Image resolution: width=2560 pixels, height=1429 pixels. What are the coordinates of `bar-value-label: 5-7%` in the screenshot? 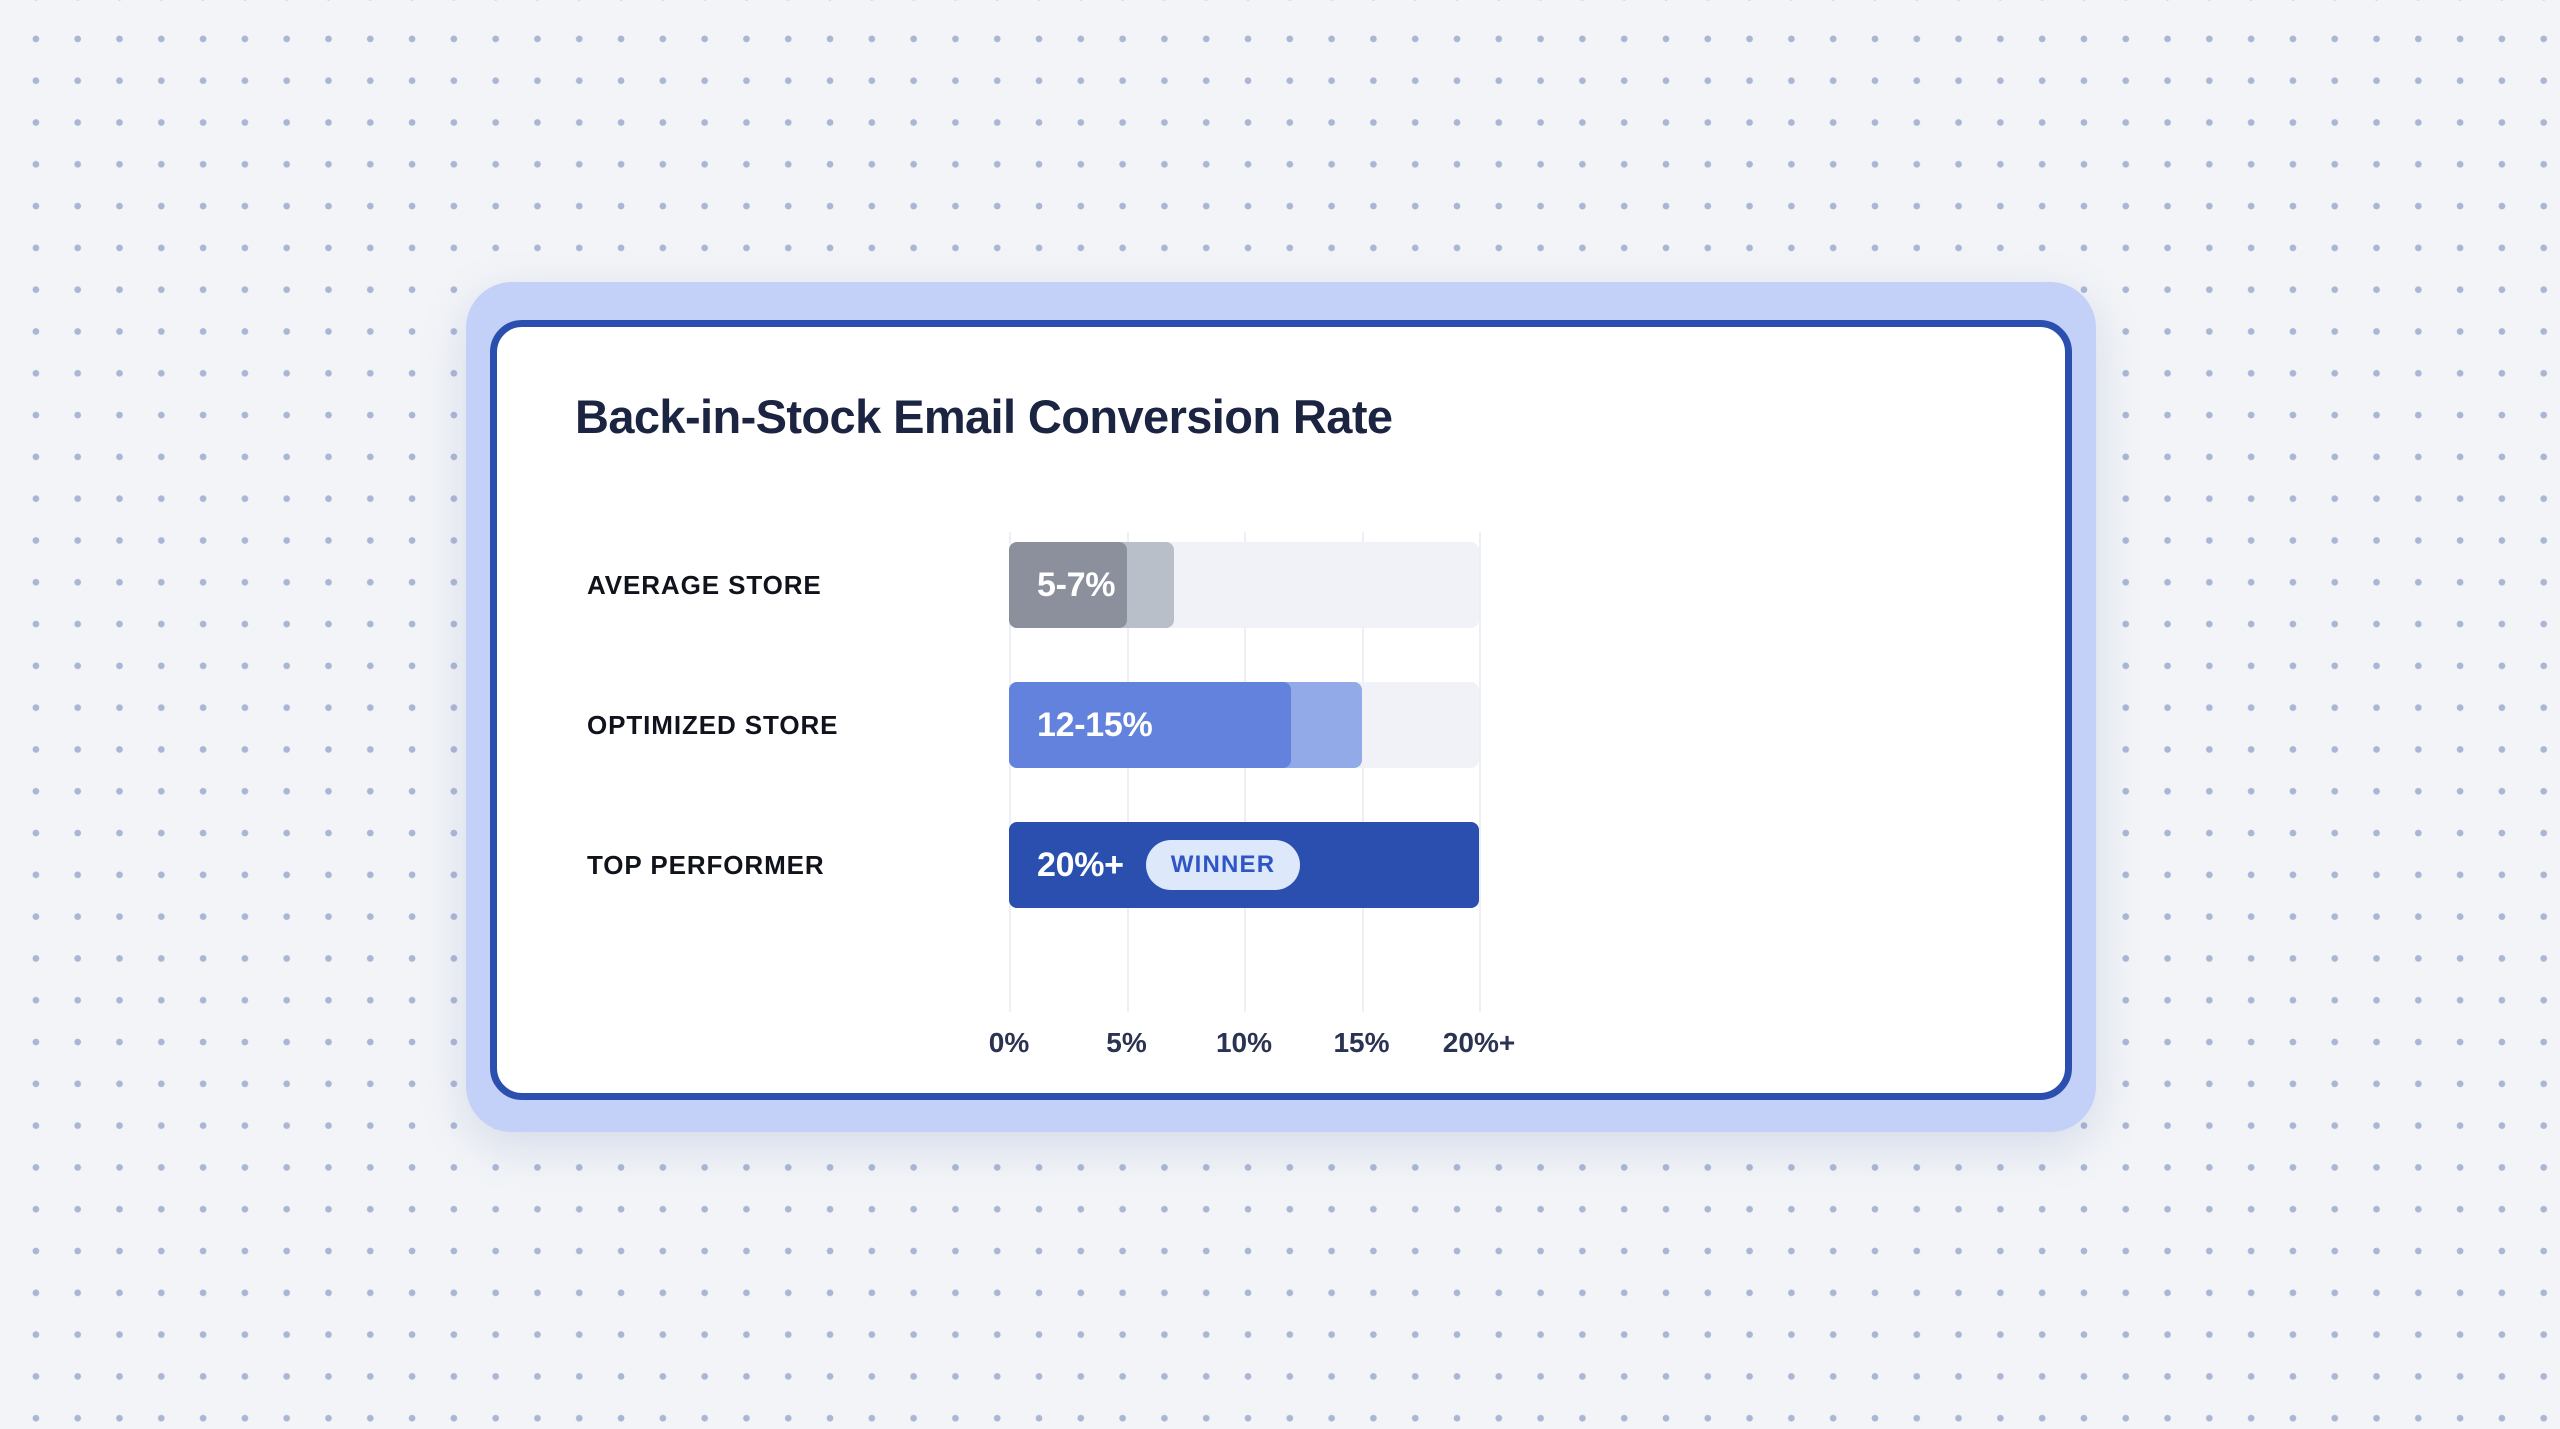 It's located at (1076, 584).